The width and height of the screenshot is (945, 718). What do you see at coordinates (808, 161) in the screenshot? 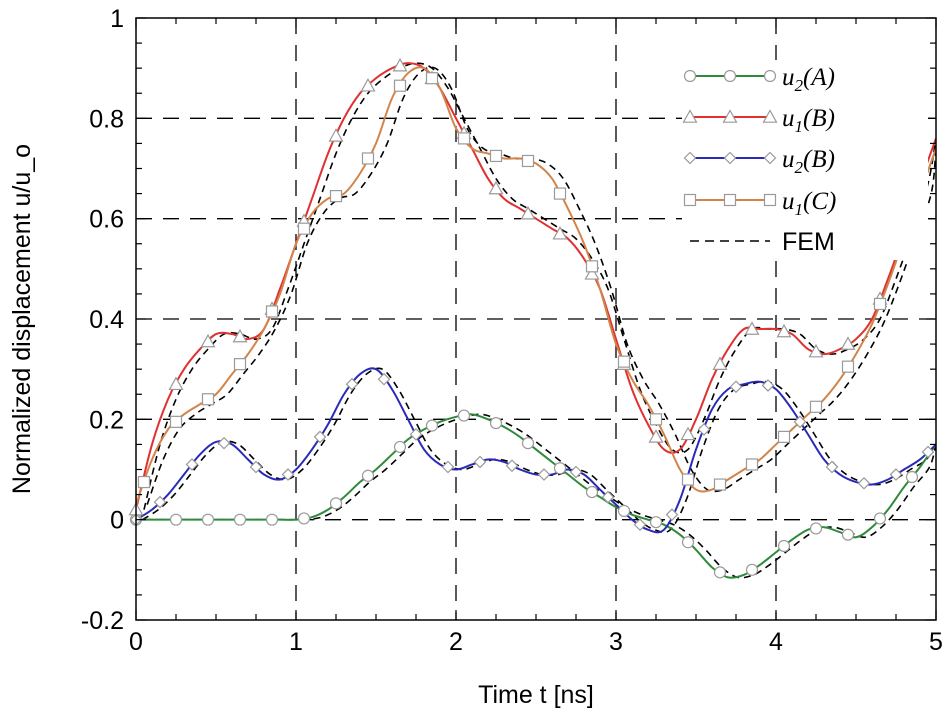
I see `legend-label: u2(B)` at bounding box center [808, 161].